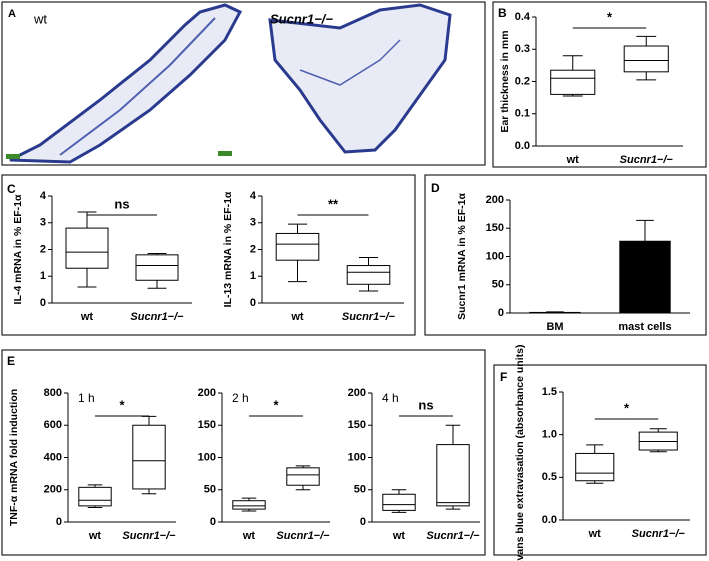  What do you see at coordinates (502, 13) in the screenshot?
I see `panel-letter: B` at bounding box center [502, 13].